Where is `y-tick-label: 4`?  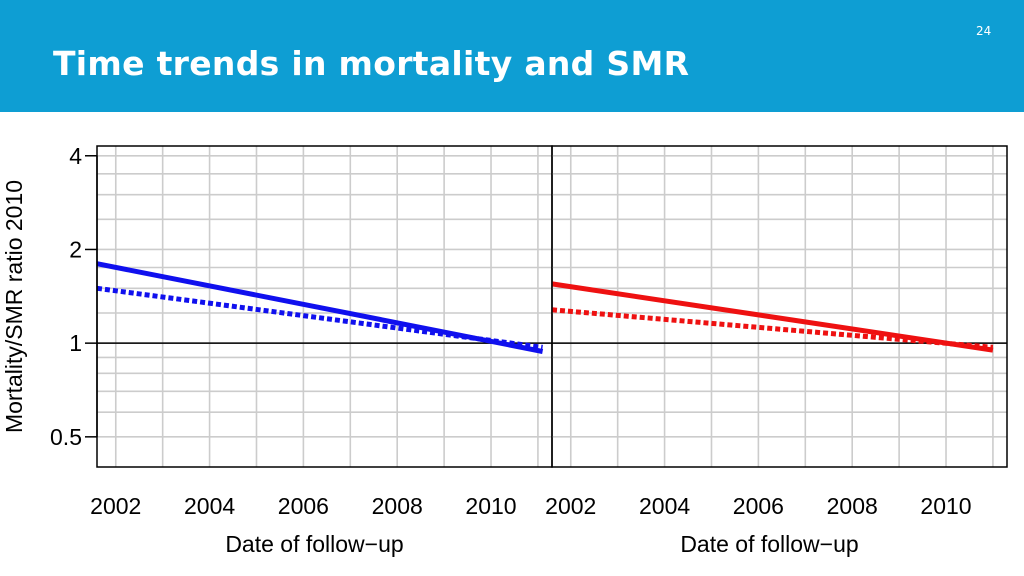
y-tick-label: 4 is located at coordinates (75, 156).